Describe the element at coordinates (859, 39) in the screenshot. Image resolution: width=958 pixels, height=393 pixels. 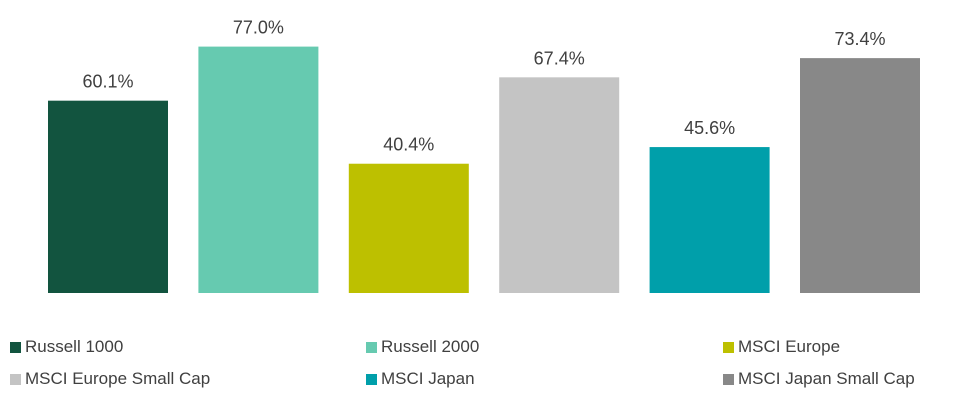
I see `data-label-msci-japan-small-cap: 73.4%` at that location.